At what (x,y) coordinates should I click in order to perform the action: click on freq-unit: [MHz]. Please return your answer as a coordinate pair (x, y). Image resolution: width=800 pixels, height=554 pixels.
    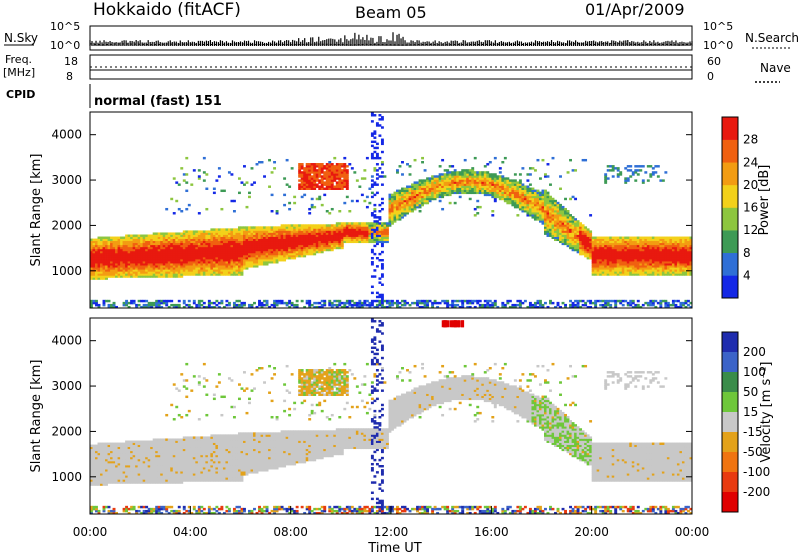
    Looking at the image, I should click on (19, 72).